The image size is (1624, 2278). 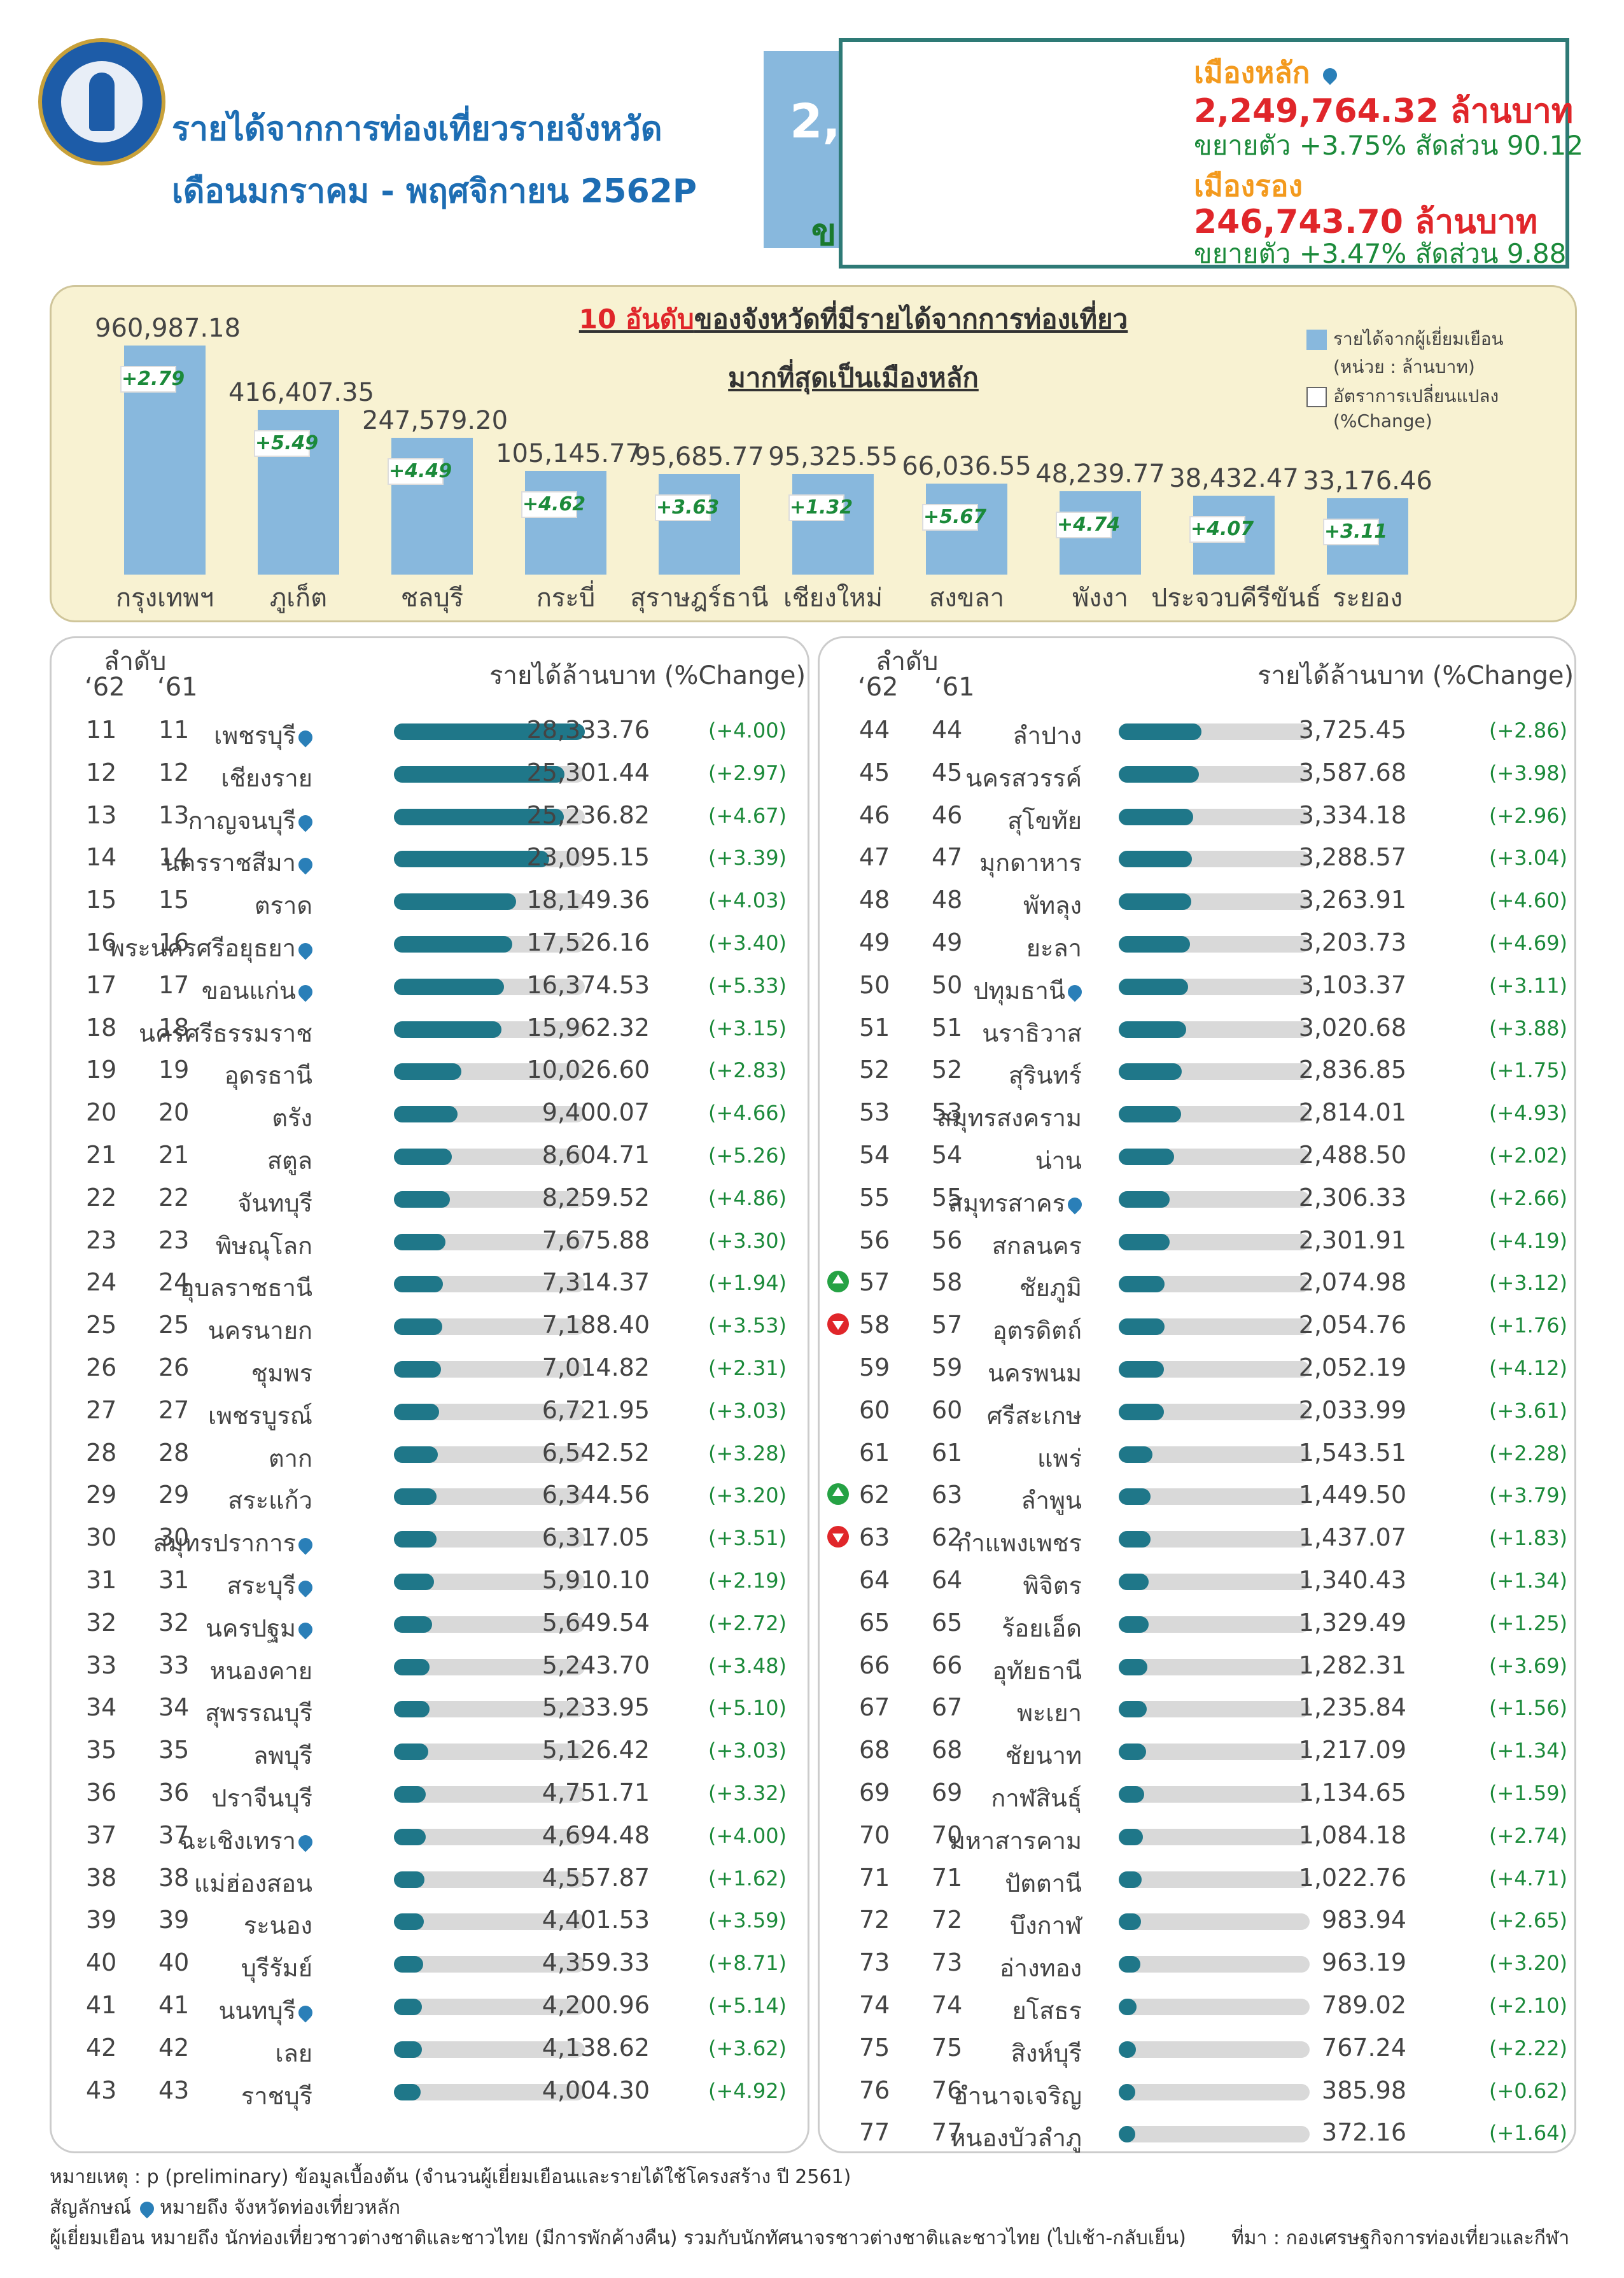 I want to click on province-name: นครศรีธรรมราช, so click(x=225, y=1033).